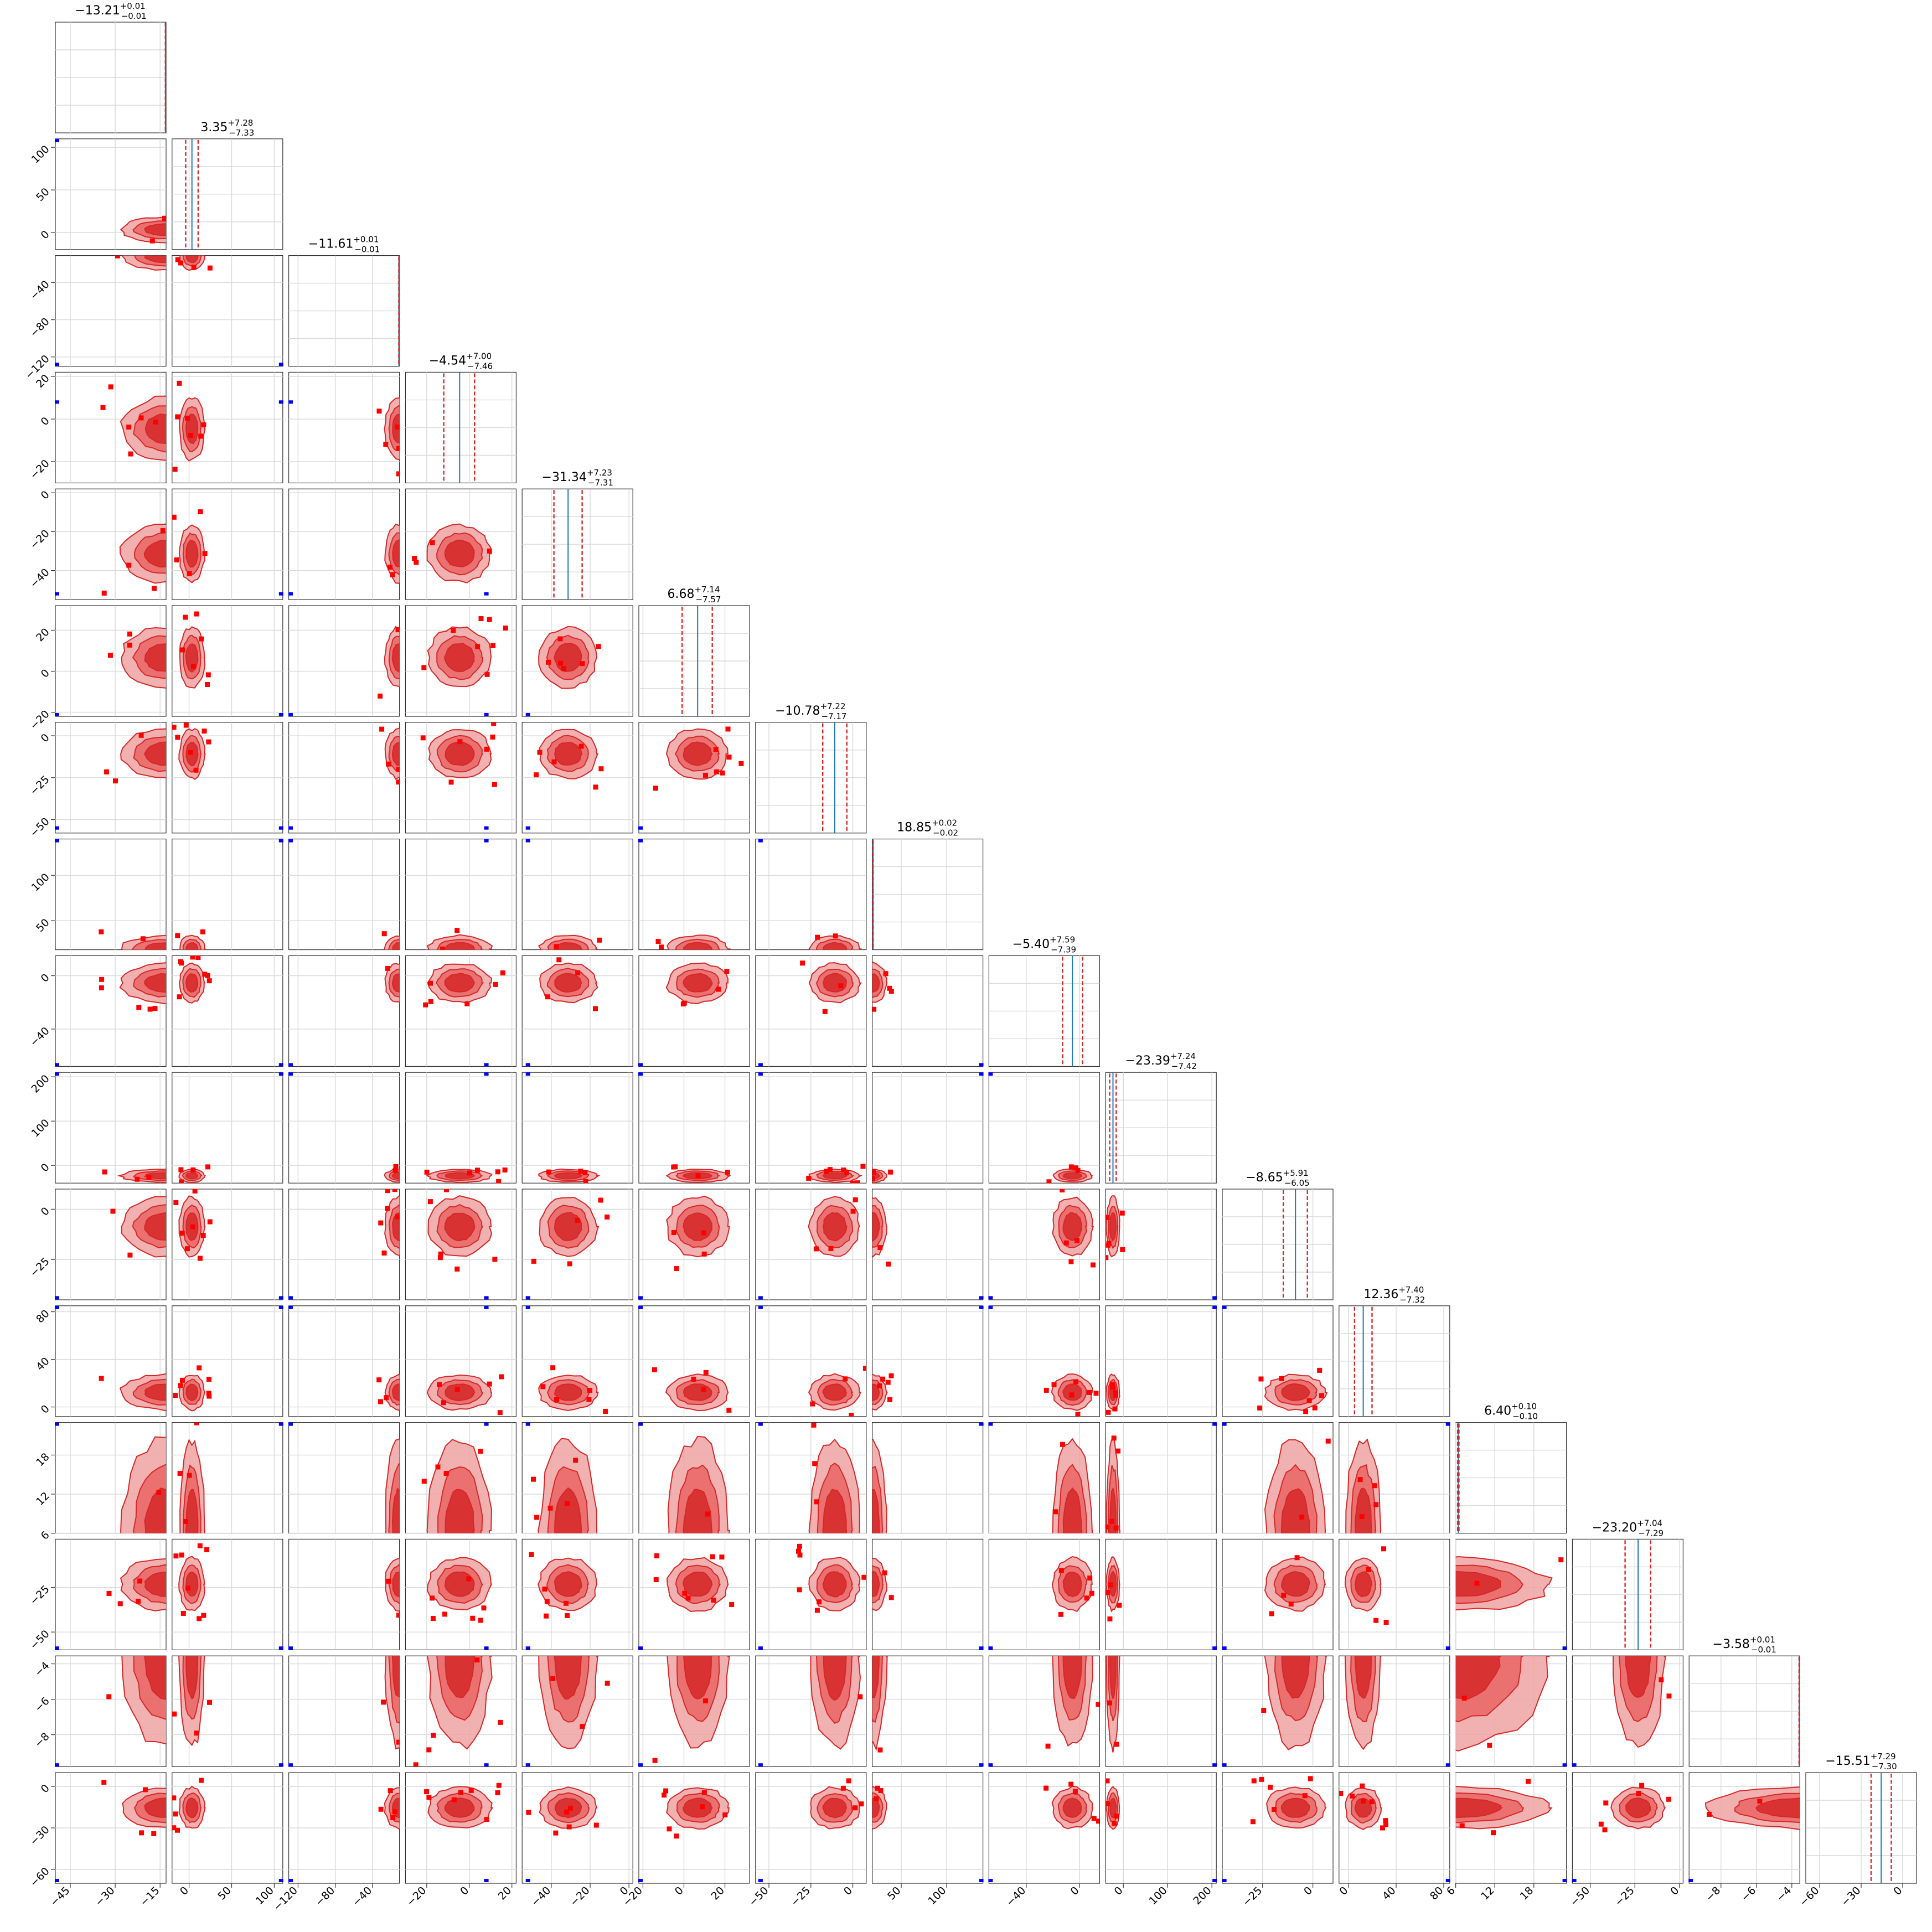 The image size is (1932, 1932). Describe the element at coordinates (580, 1896) in the screenshot. I see `x-tick-label: −20` at that location.